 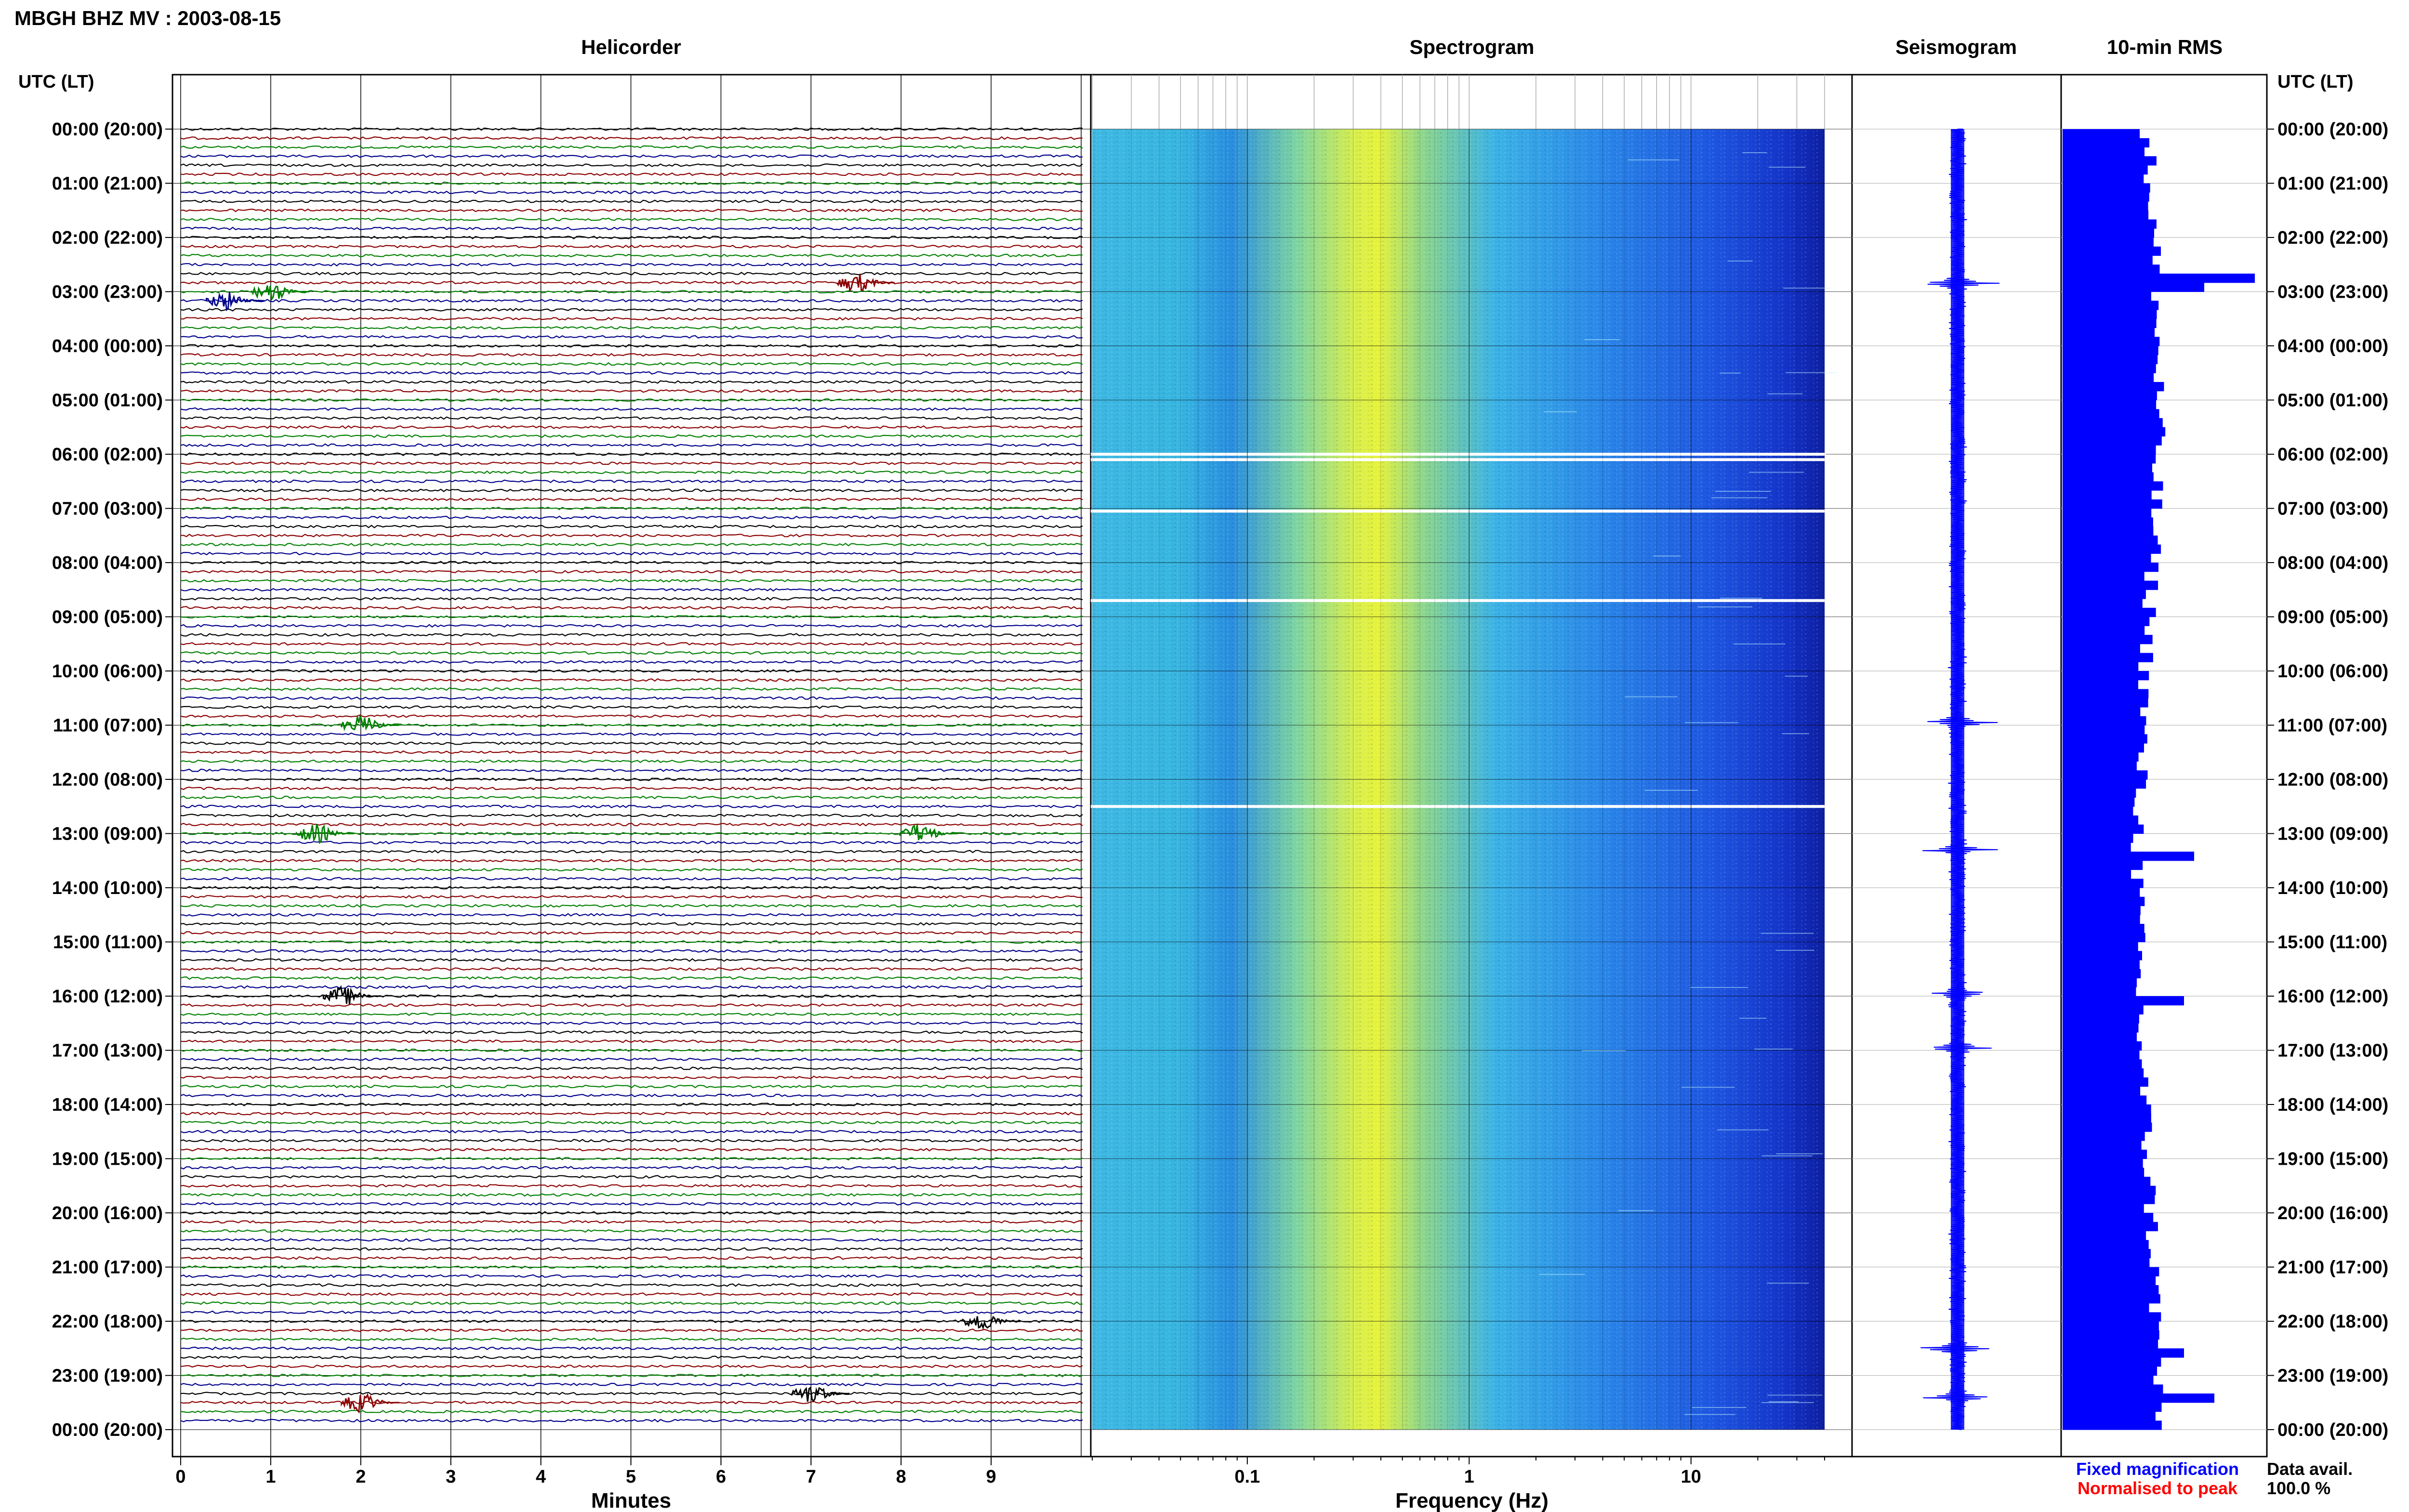 What do you see at coordinates (107, 455) in the screenshot?
I see `time-label-left: 06:00 (02:00)` at bounding box center [107, 455].